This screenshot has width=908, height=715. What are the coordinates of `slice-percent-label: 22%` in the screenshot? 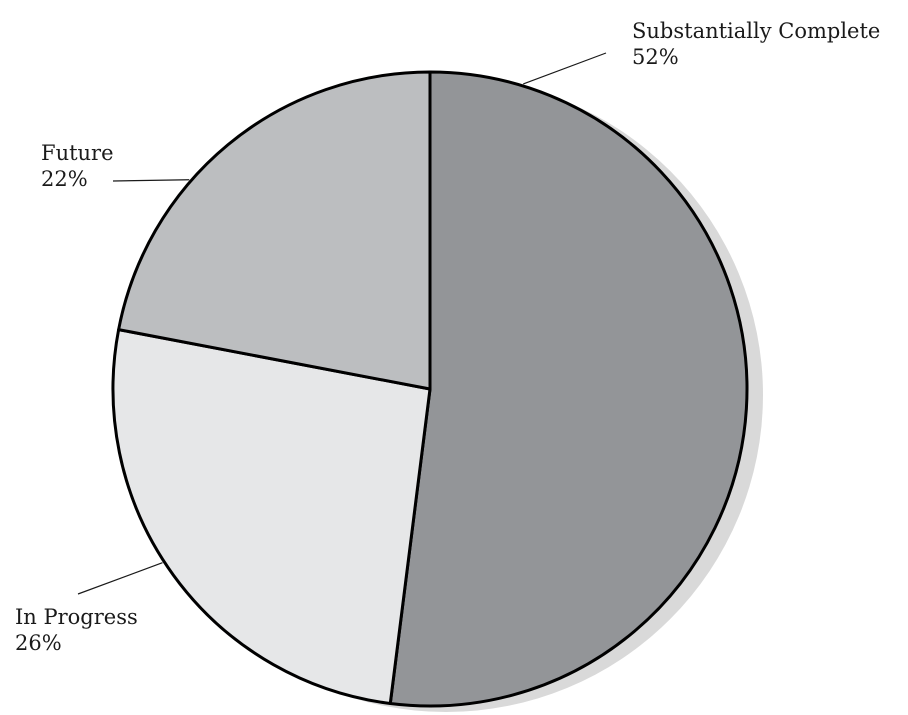 It's located at (64, 179).